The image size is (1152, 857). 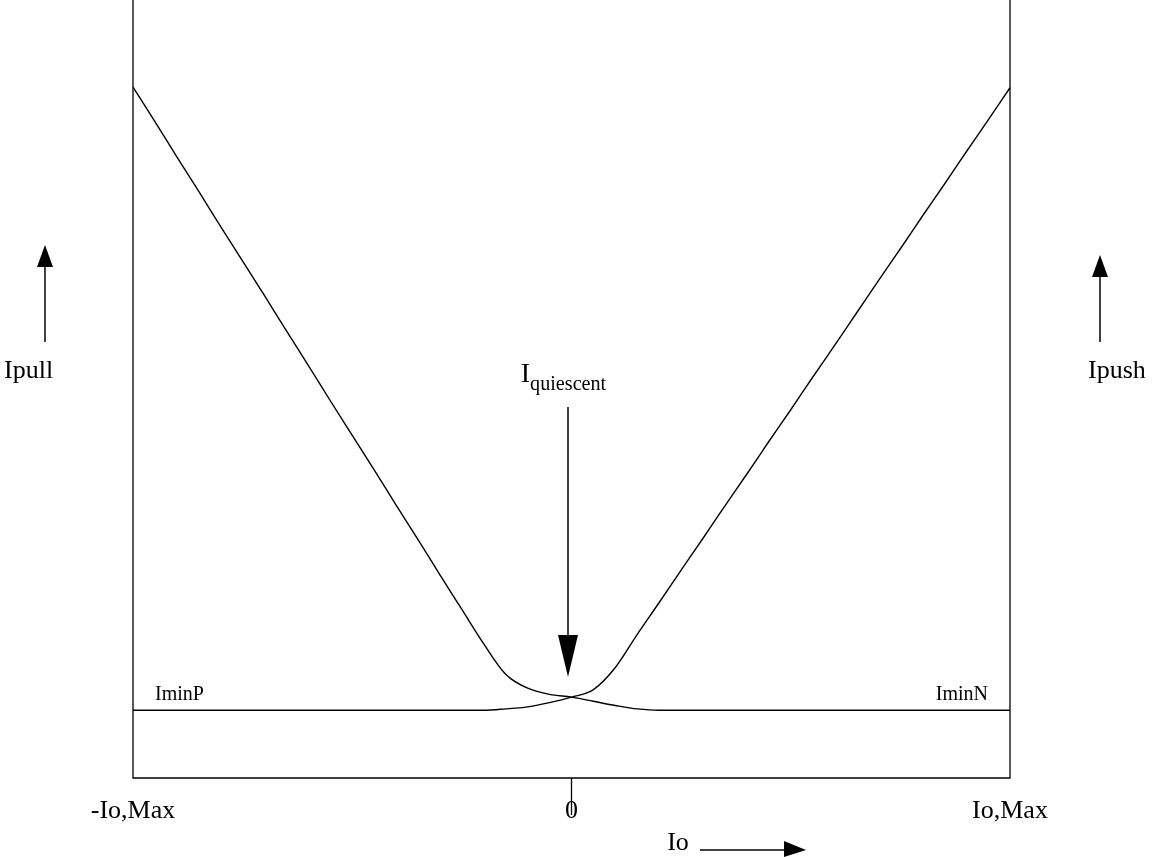 What do you see at coordinates (1010, 810) in the screenshot?
I see `x-tick-label: Io,Max` at bounding box center [1010, 810].